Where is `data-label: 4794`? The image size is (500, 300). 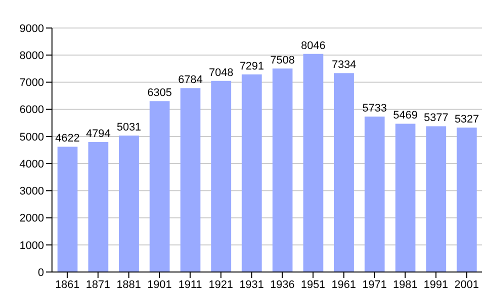 data-label: 4794 is located at coordinates (98, 134).